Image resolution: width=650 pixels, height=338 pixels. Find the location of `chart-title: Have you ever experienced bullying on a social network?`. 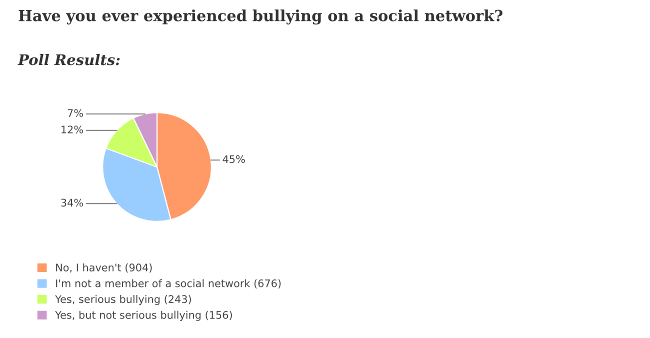

chart-title: Have you ever experienced bullying on a social network? is located at coordinates (260, 17).